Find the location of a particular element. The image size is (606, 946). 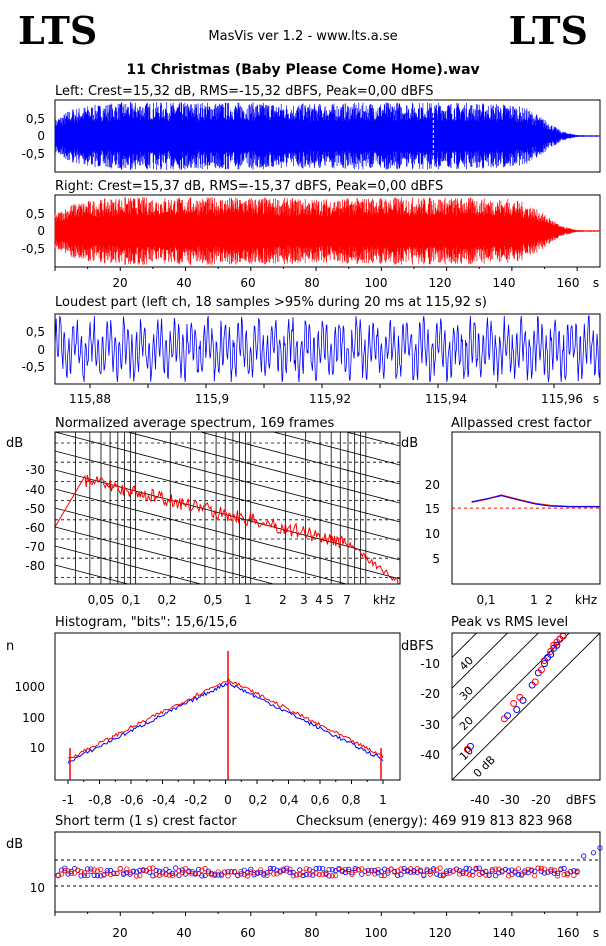

left-waveform-trace is located at coordinates (327, 136).